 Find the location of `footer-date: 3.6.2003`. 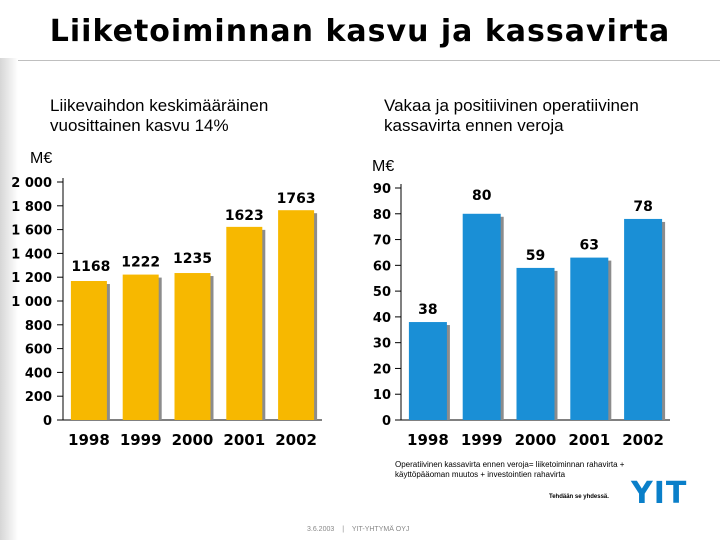

footer-date: 3.6.2003 is located at coordinates (321, 529).